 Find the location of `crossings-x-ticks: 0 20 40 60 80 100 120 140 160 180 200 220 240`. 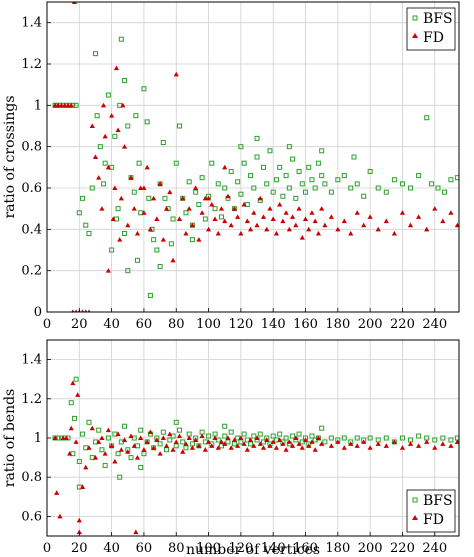

crossings-x-ticks: 0 20 40 60 80 100 120 140 160 180 200 220 240 is located at coordinates (245, 320).